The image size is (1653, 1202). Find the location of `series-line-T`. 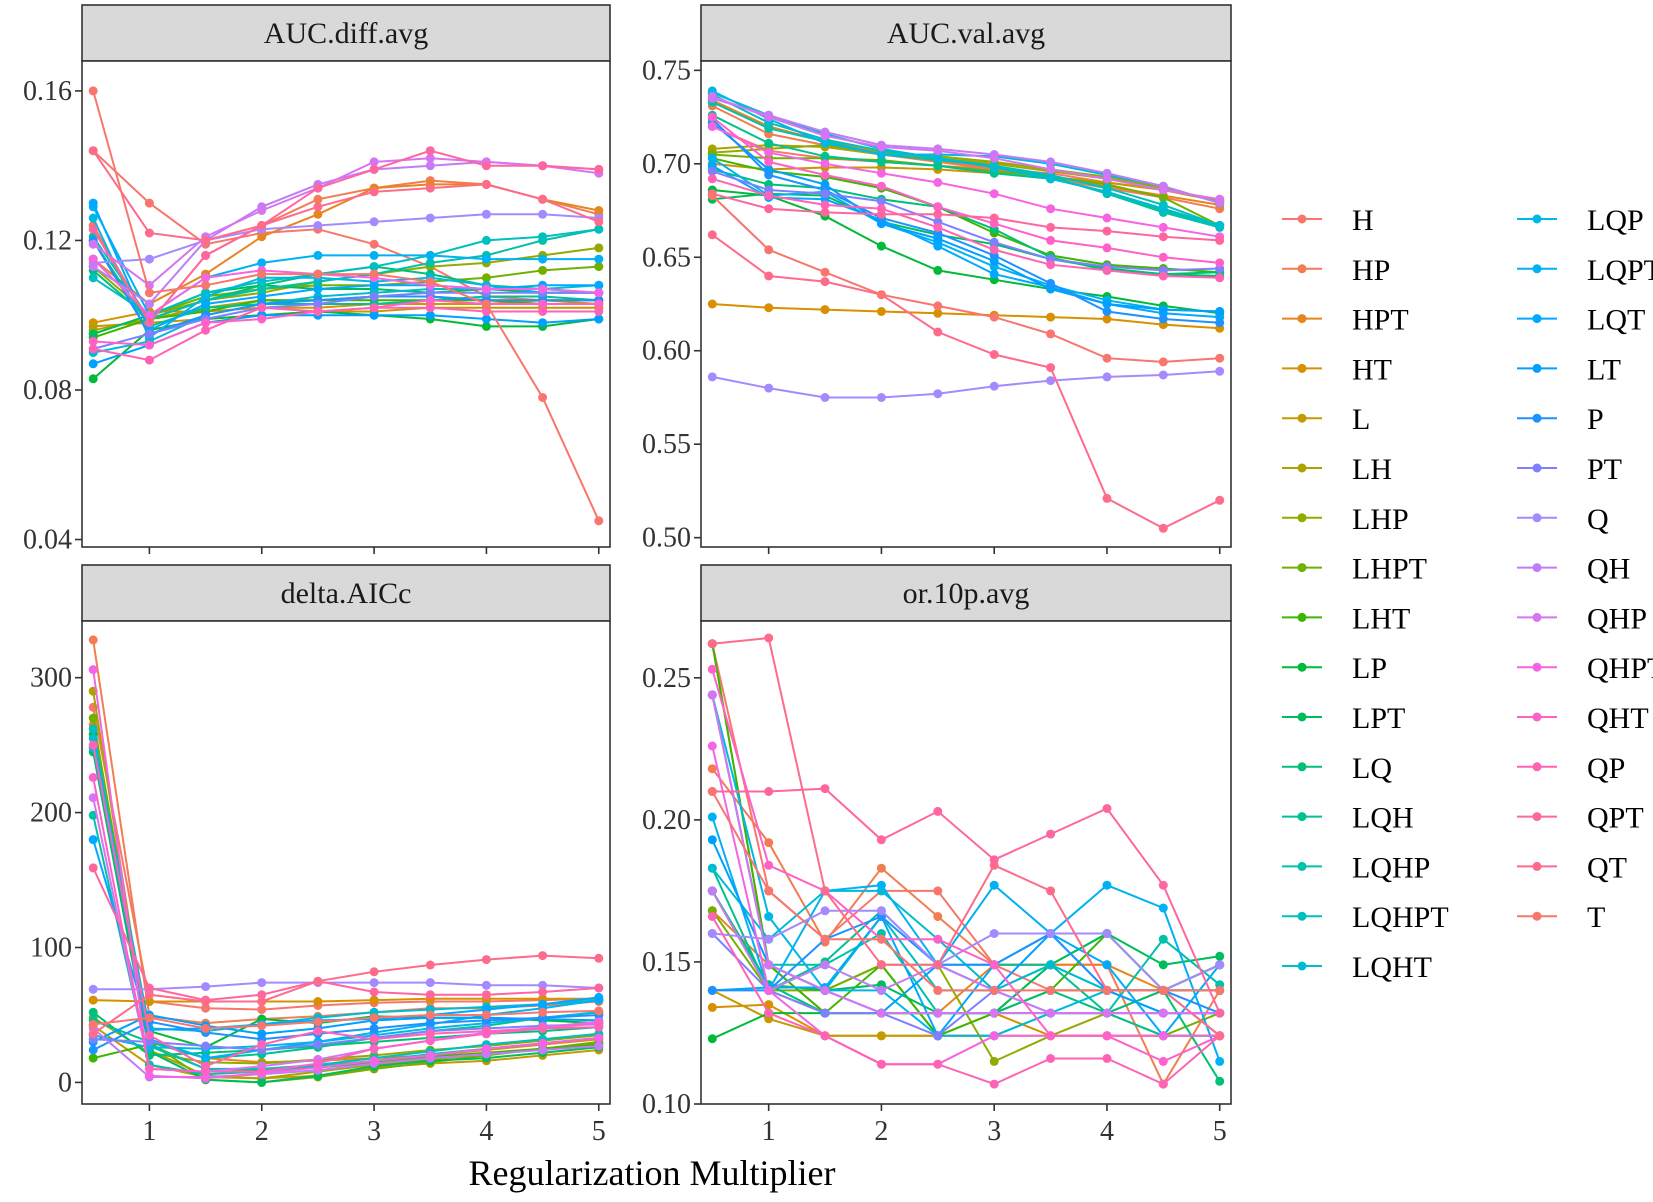

series-line-T is located at coordinates (965, 891).